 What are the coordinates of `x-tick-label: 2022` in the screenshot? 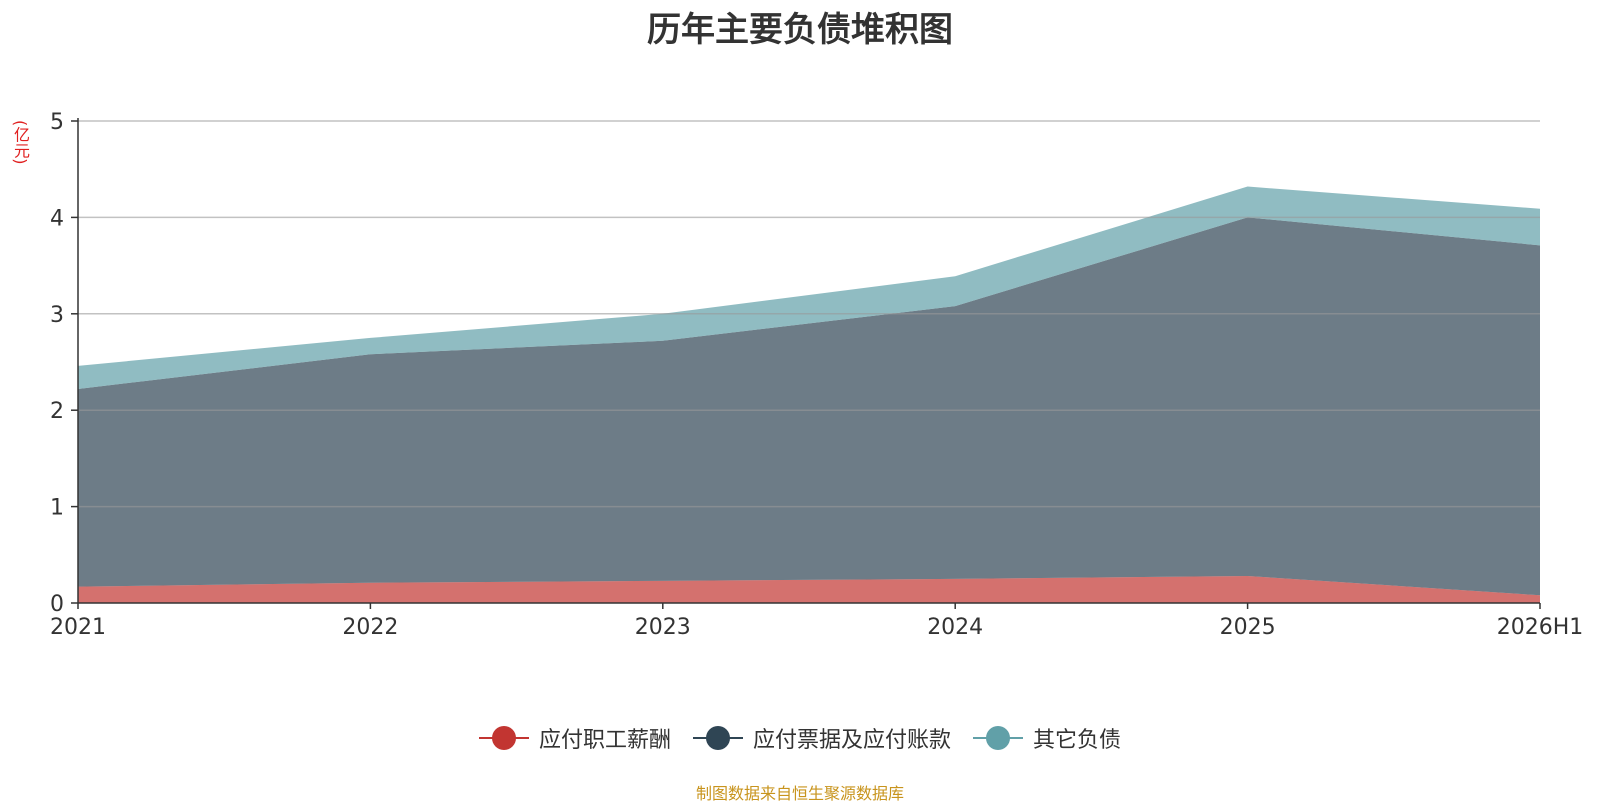 It's located at (370, 627).